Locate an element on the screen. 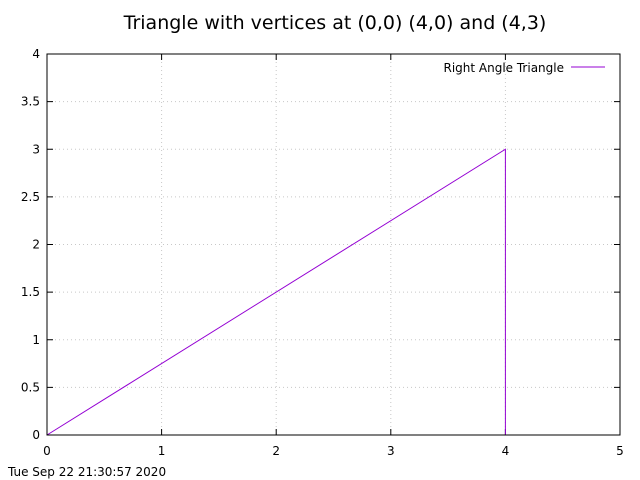  y-tick-label: 1.5 is located at coordinates (30, 292).